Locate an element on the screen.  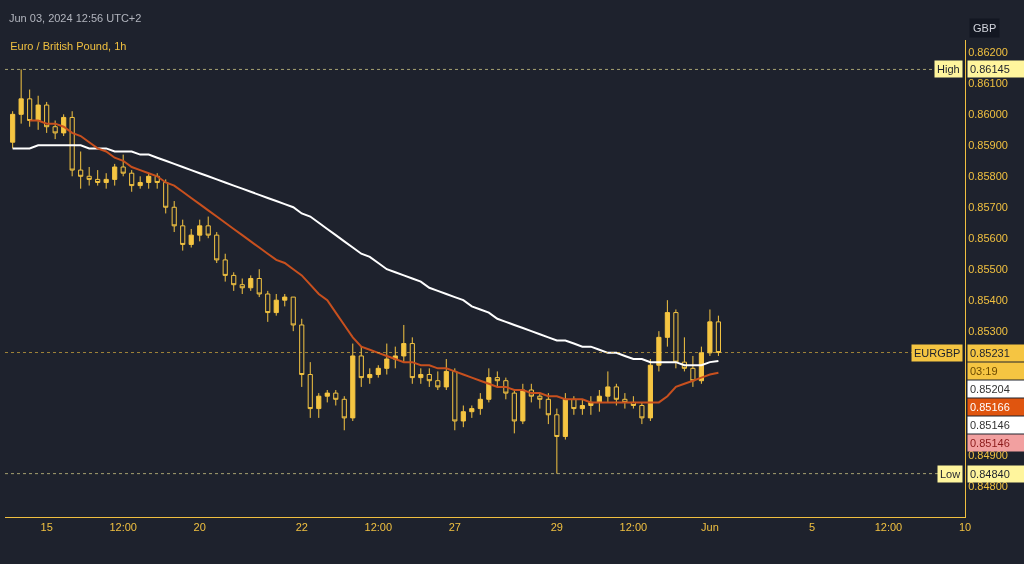
y-tick-label: 0.86200 is located at coordinates (988, 52).